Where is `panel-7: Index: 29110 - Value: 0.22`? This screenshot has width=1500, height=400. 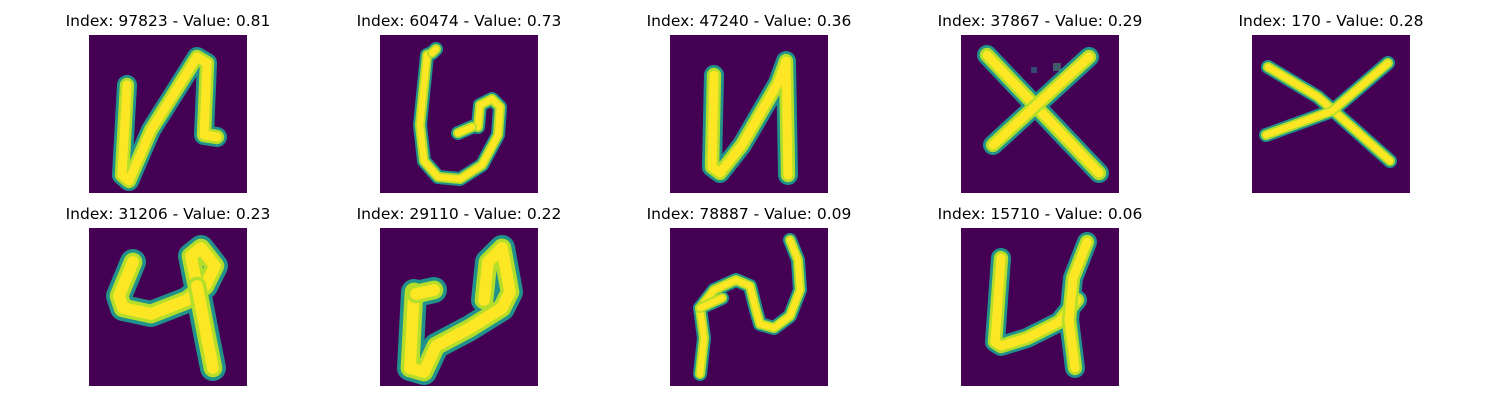 panel-7: Index: 29110 - Value: 0.22 is located at coordinates (459, 297).